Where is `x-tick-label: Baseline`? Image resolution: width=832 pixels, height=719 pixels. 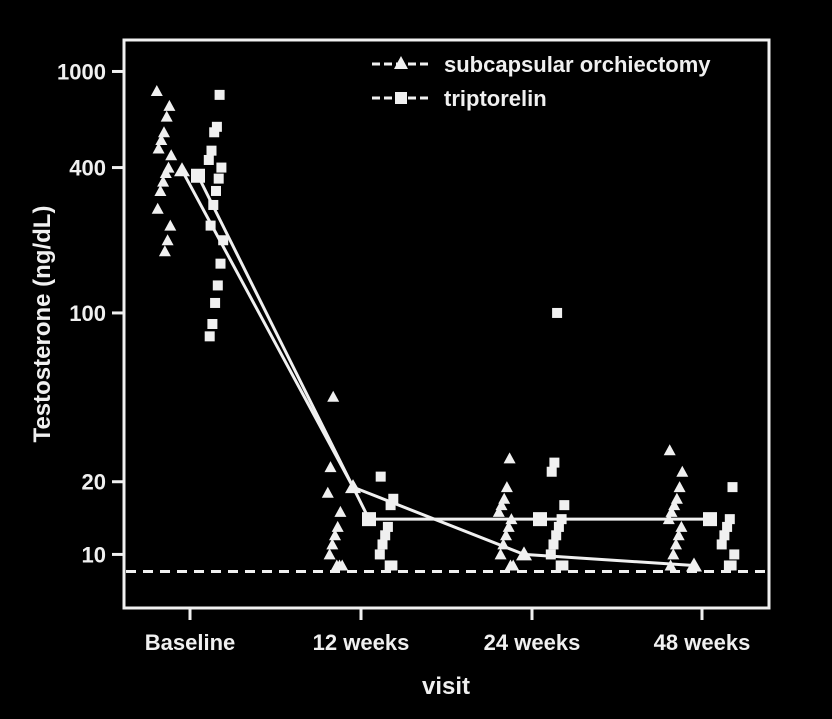 x-tick-label: Baseline is located at coordinates (190, 642).